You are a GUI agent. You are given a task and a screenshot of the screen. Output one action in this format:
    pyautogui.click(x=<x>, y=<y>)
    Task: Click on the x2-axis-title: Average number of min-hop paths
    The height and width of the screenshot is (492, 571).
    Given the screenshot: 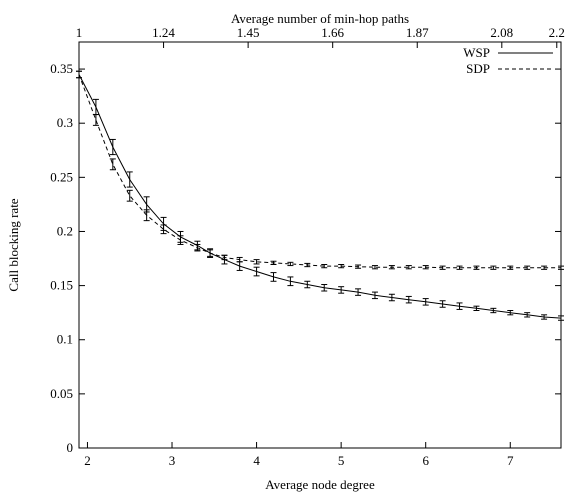 What is the action you would take?
    pyautogui.click(x=320, y=18)
    